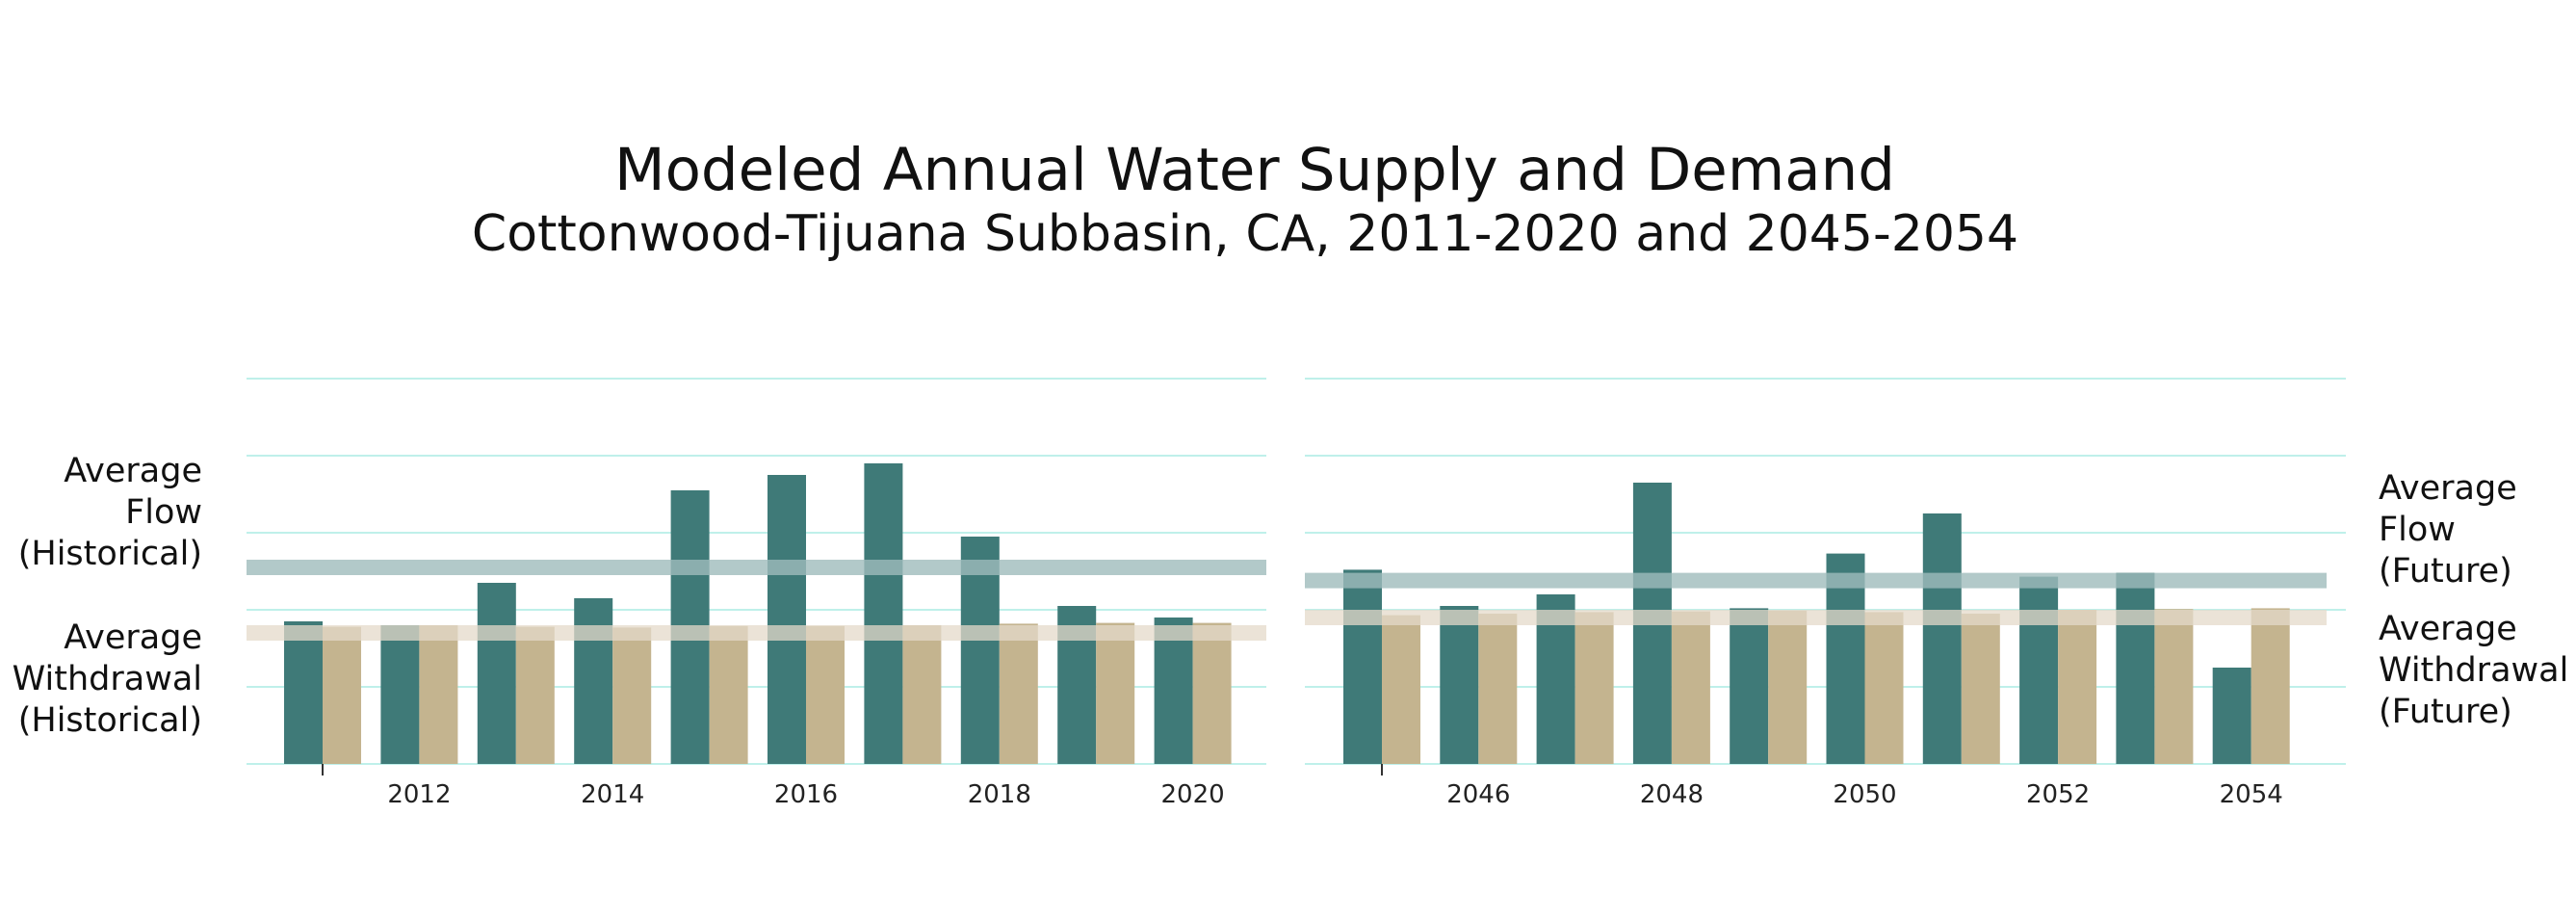  I want to click on bar-withdrawal-2015, so click(728, 695).